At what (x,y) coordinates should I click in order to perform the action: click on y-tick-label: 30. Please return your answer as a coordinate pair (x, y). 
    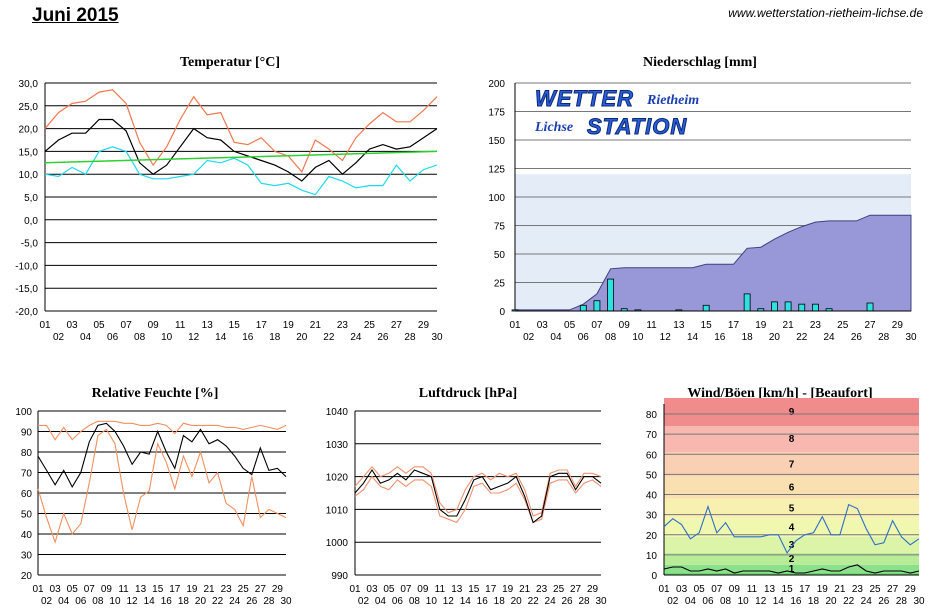
    Looking at the image, I should click on (27, 556).